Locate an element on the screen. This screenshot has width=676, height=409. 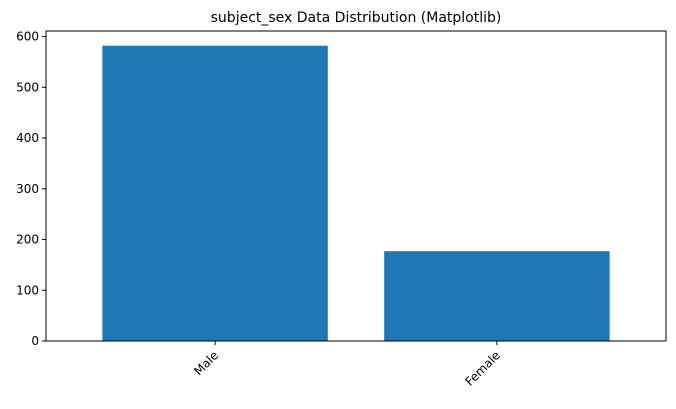
y-axis: 0 100 200 300 400 500 600 is located at coordinates (31, 189).